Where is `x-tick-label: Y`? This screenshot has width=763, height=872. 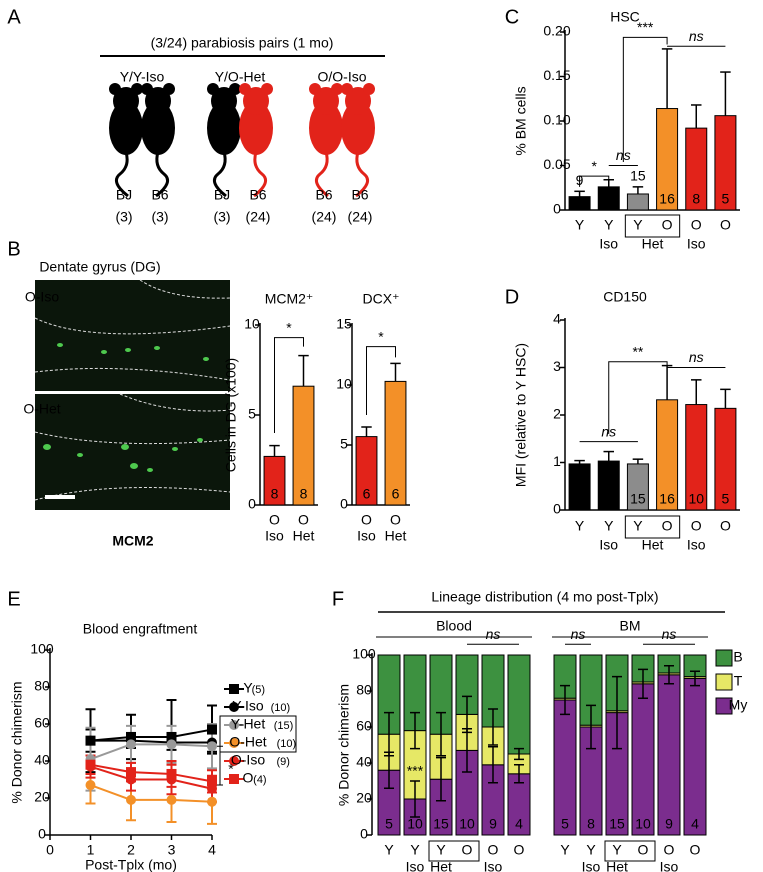 x-tick-label: Y is located at coordinates (389, 850).